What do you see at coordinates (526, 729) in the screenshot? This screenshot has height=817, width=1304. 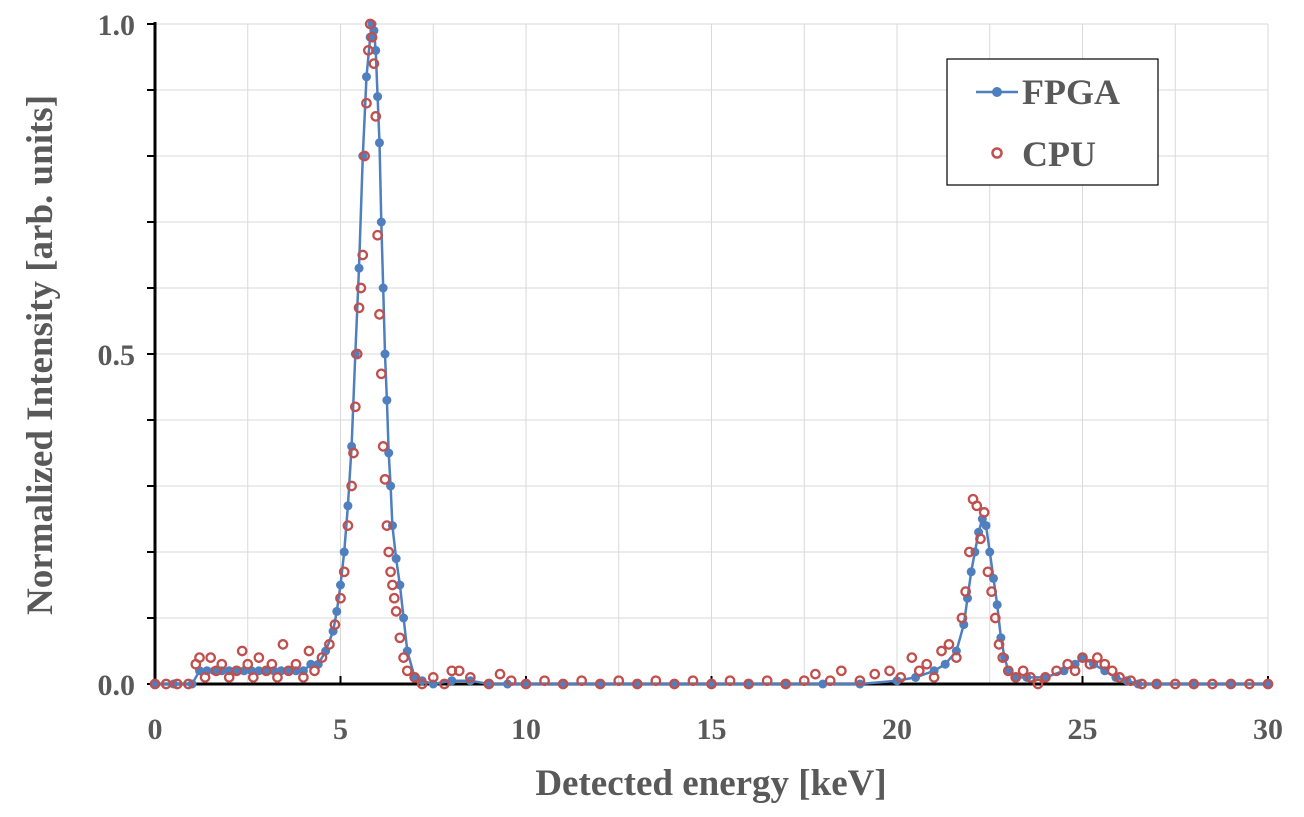 I see `x-tick-label: 10` at bounding box center [526, 729].